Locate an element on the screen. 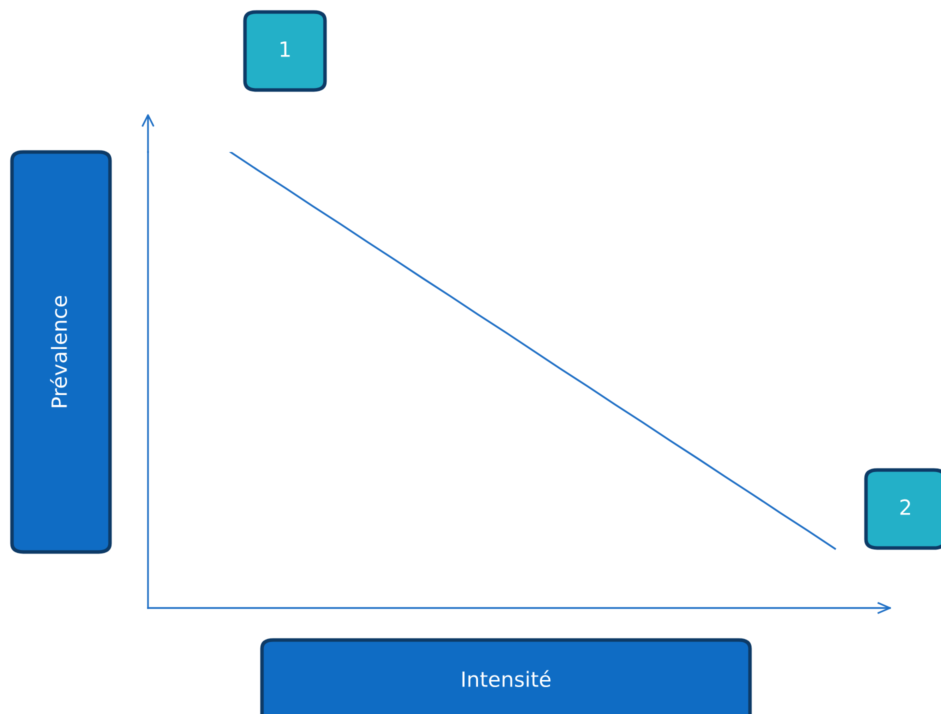 This screenshot has height=714, width=941. text: 2 is located at coordinates (905, 507).